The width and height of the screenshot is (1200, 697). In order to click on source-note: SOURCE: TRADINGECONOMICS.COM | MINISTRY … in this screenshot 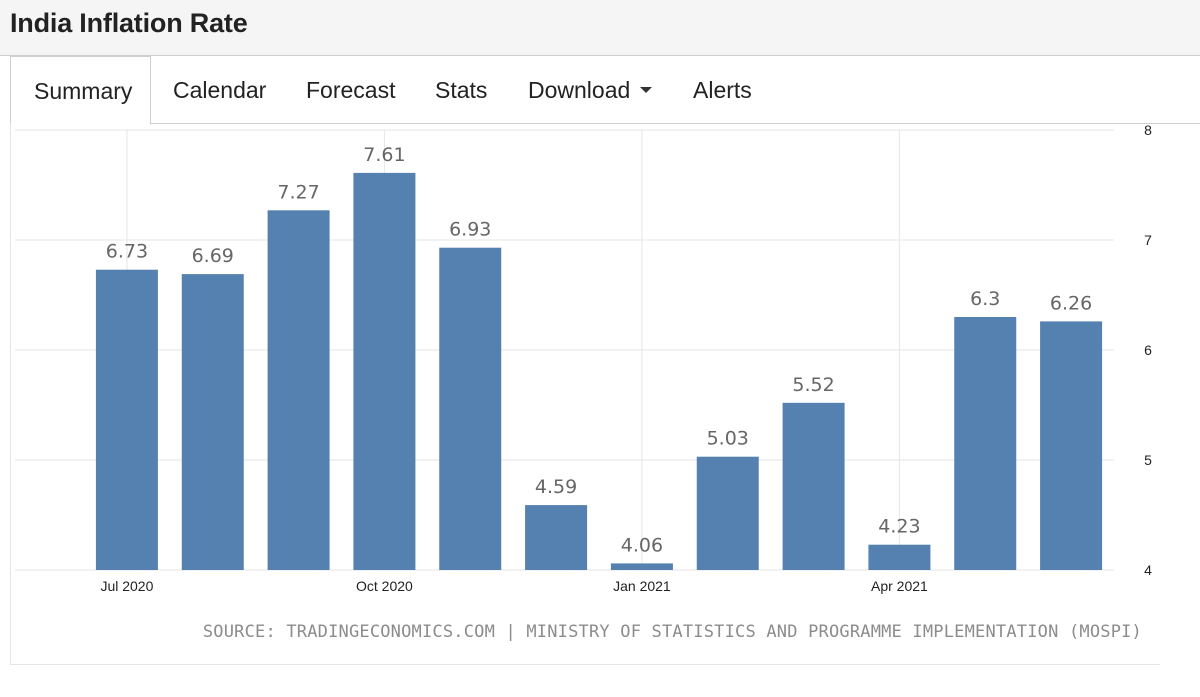, I will do `click(672, 632)`.